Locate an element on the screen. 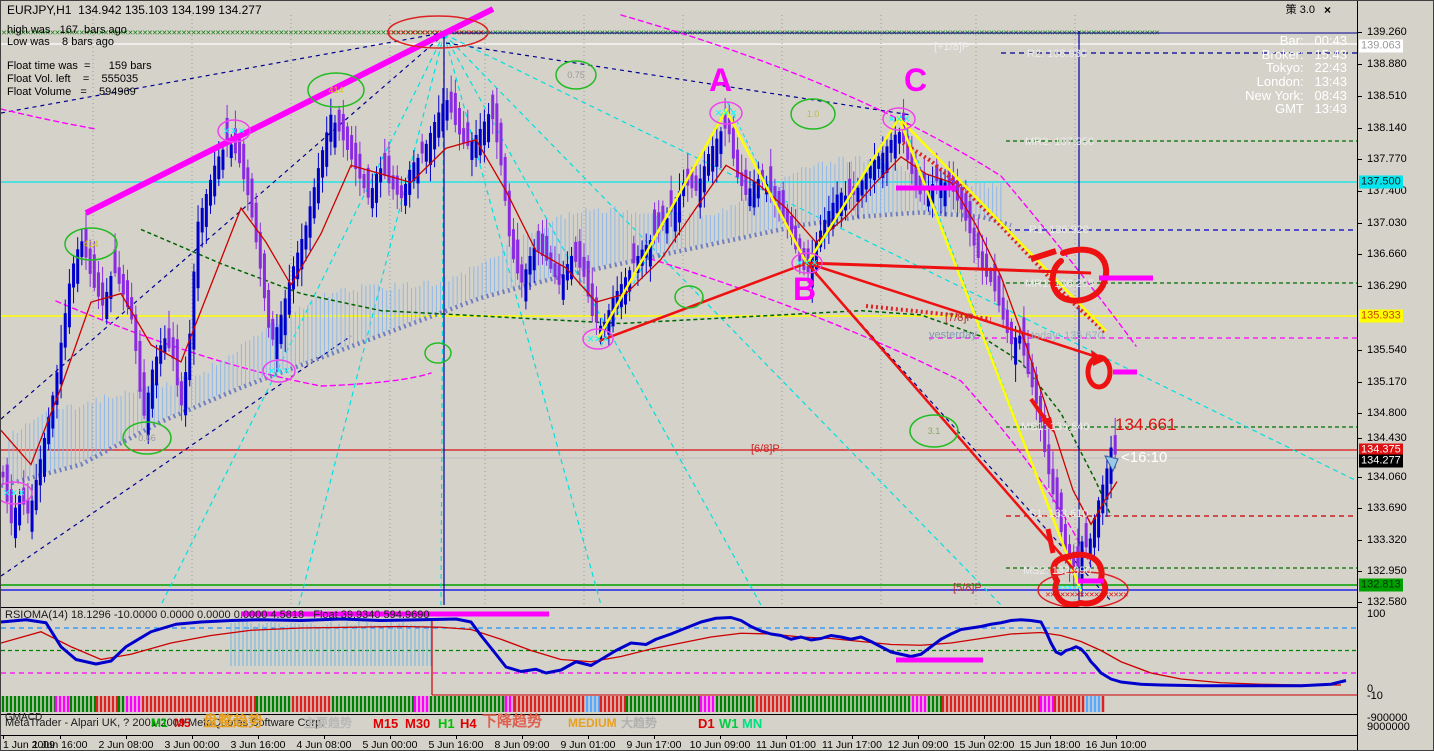 This screenshot has width=1434, height=751. red-bottom-scribble is located at coordinates (1079, 579).